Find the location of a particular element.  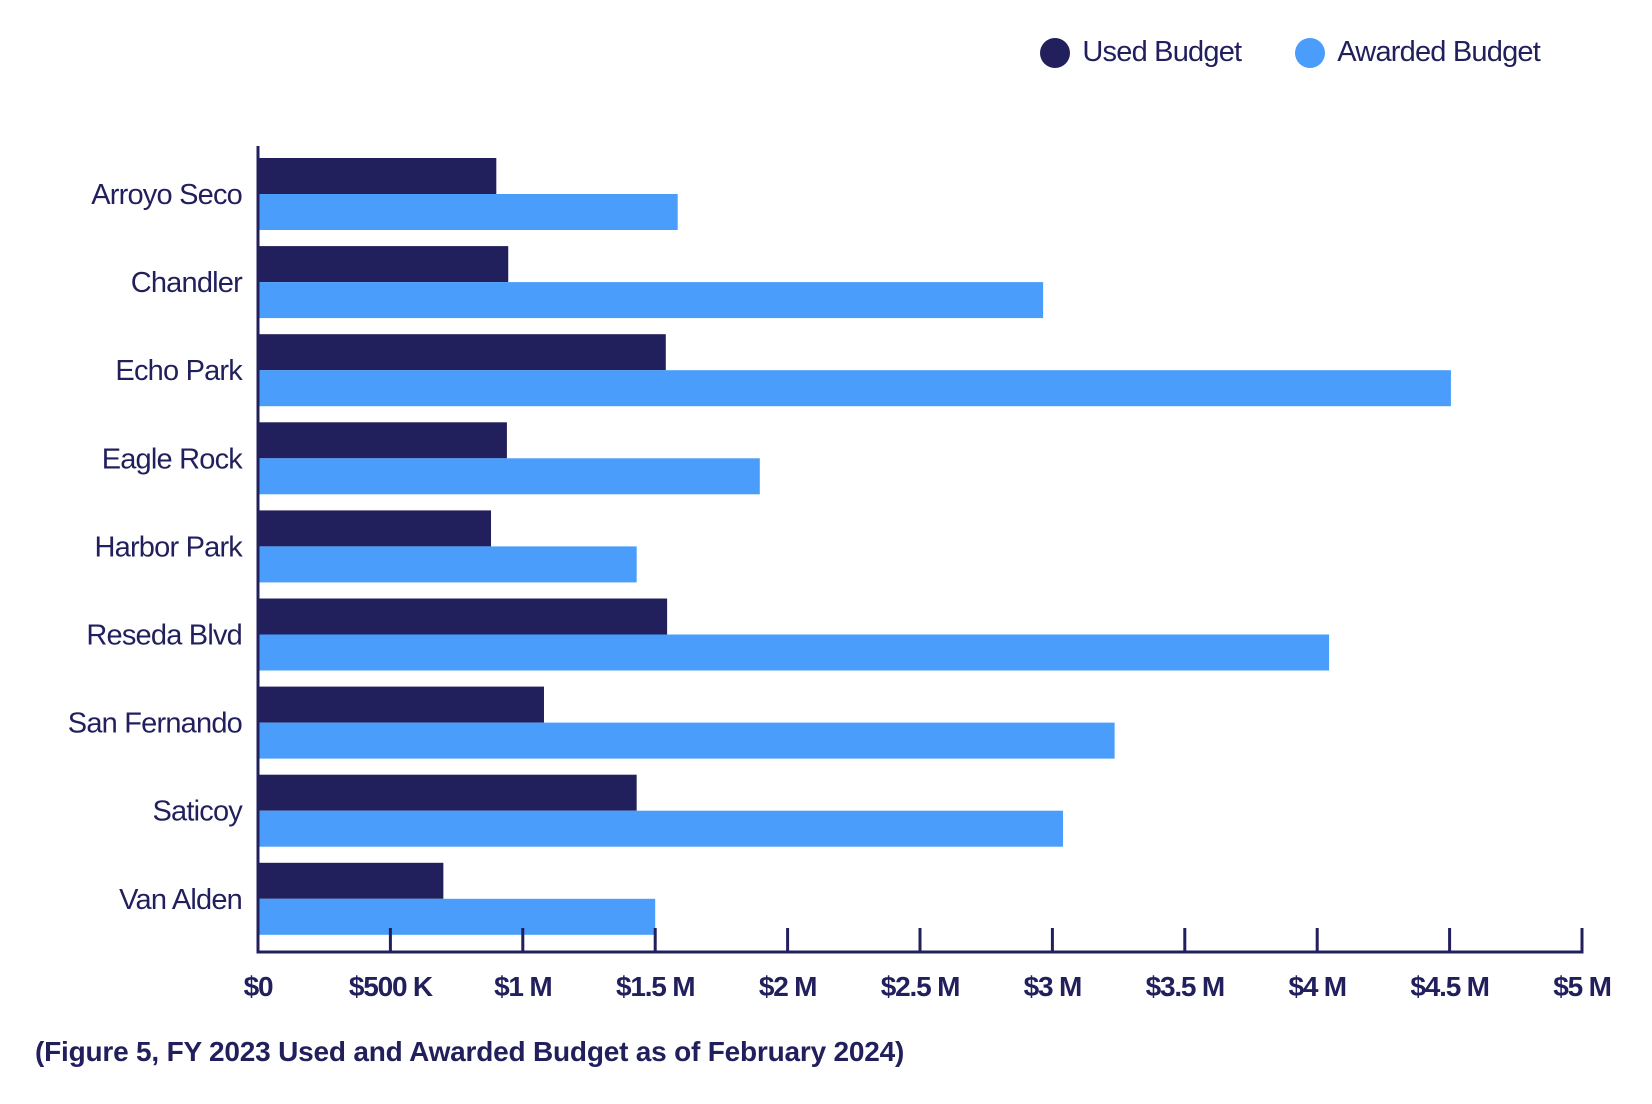

legend-label-used: Used Budget is located at coordinates (1162, 52).